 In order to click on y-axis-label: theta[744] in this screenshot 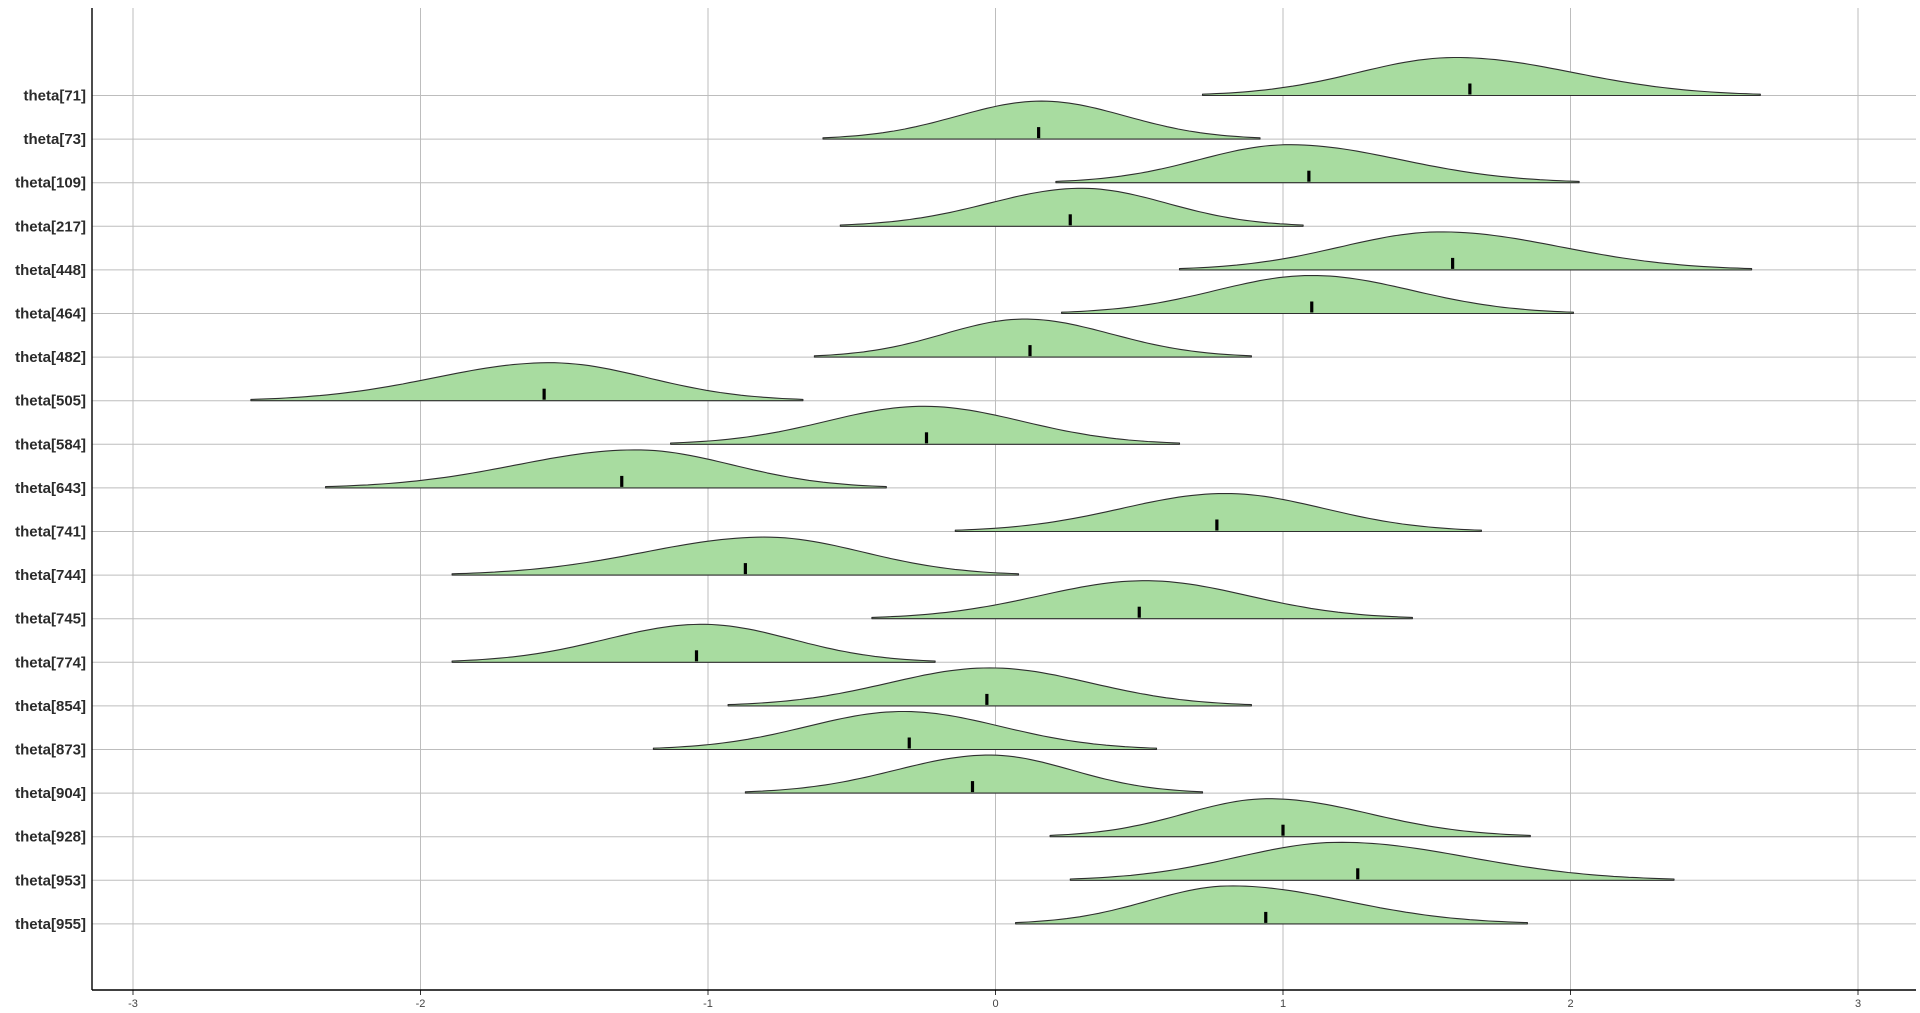, I will do `click(50, 575)`.